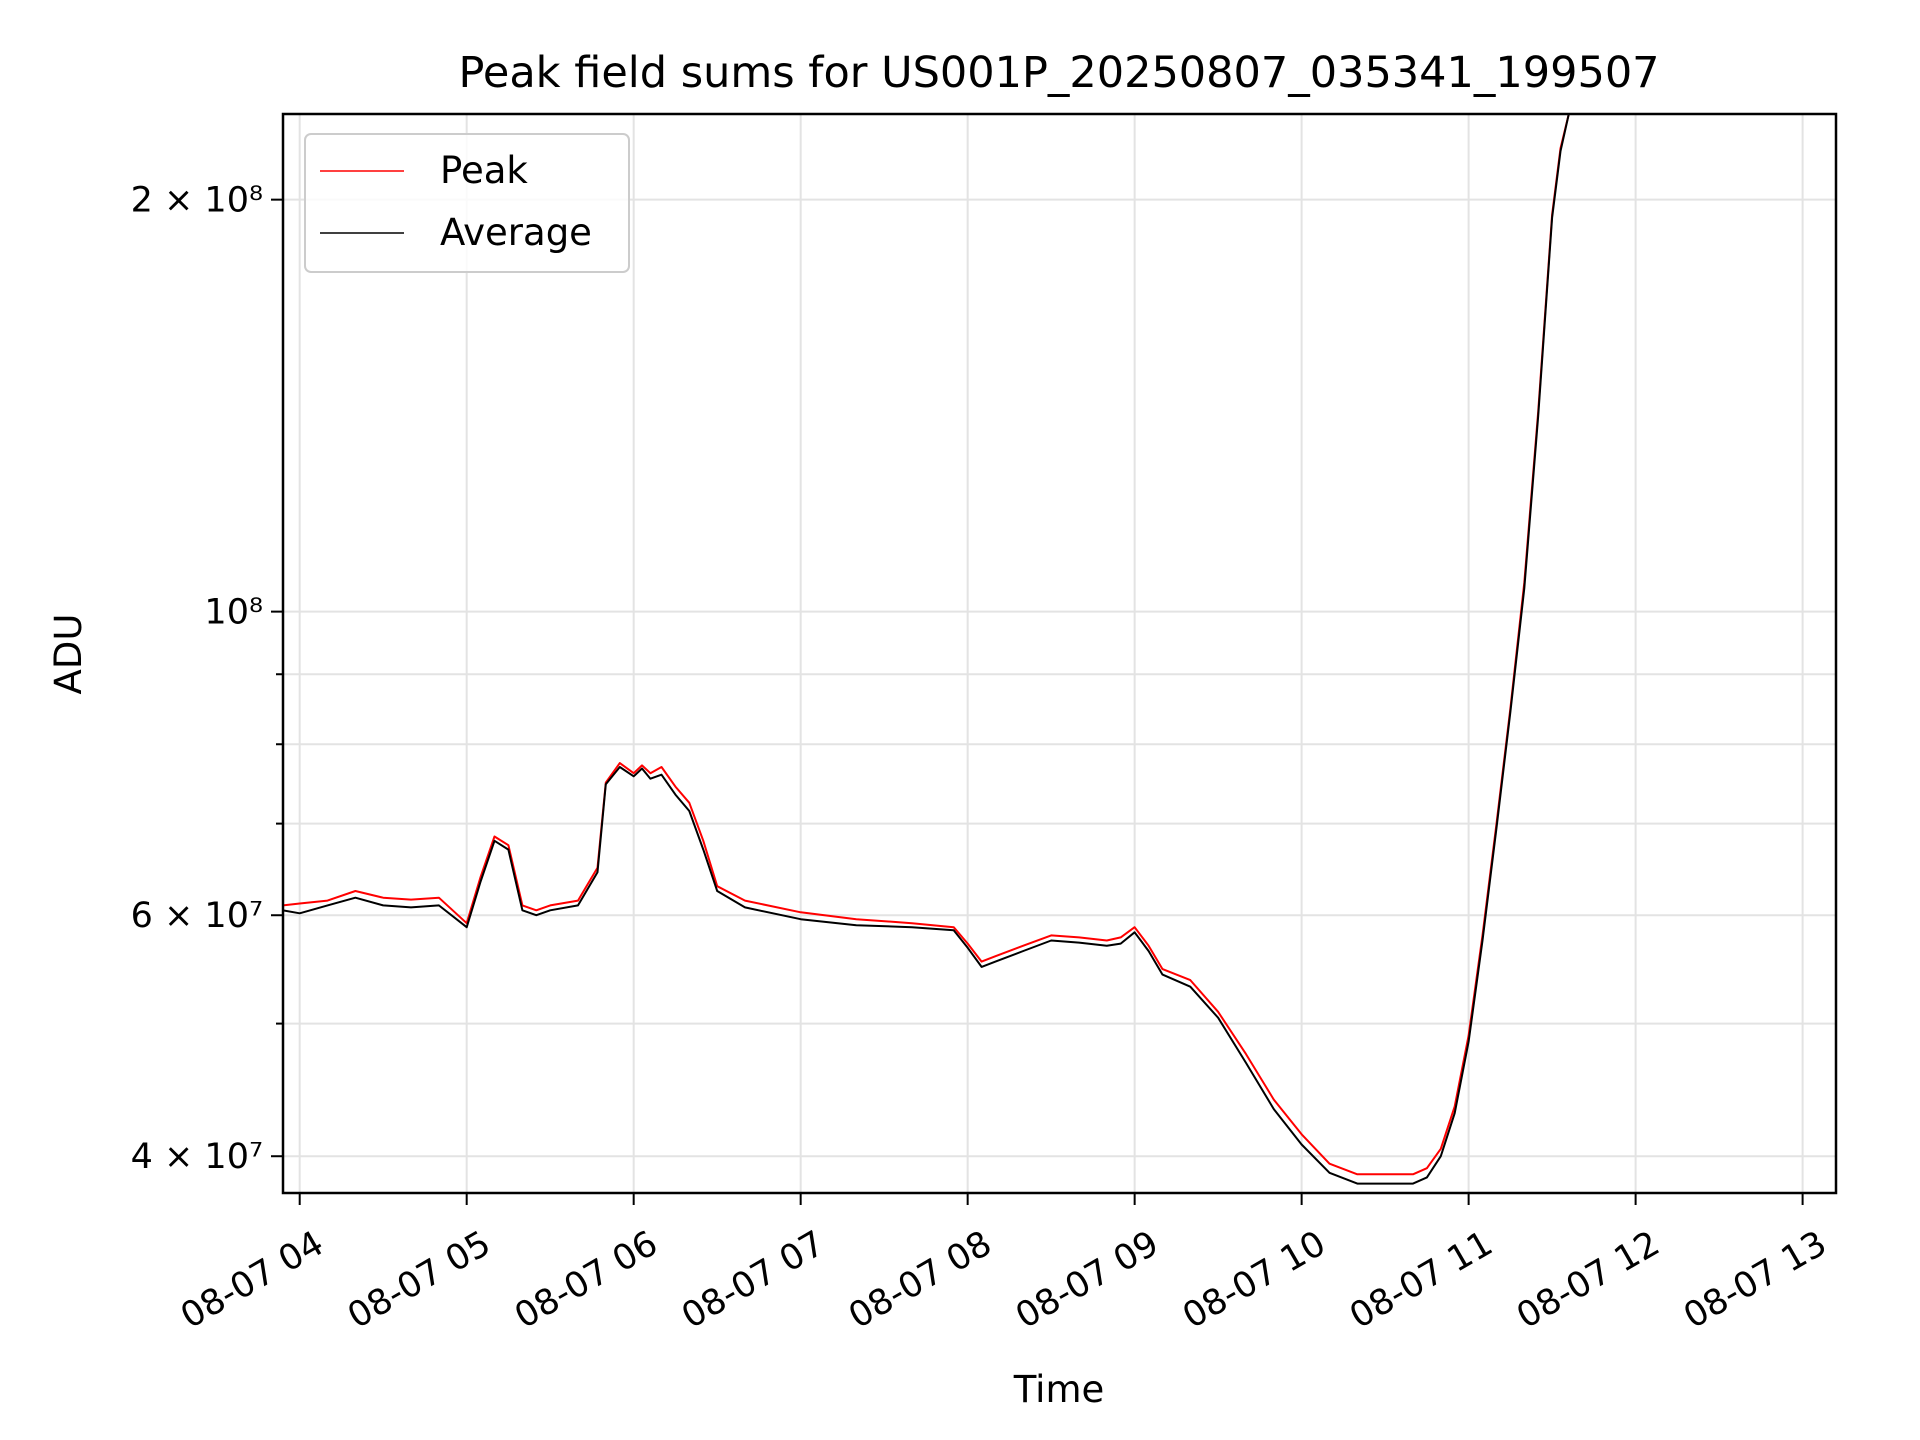 This screenshot has width=1920, height=1440. I want to click on legend-box, so click(467, 203).